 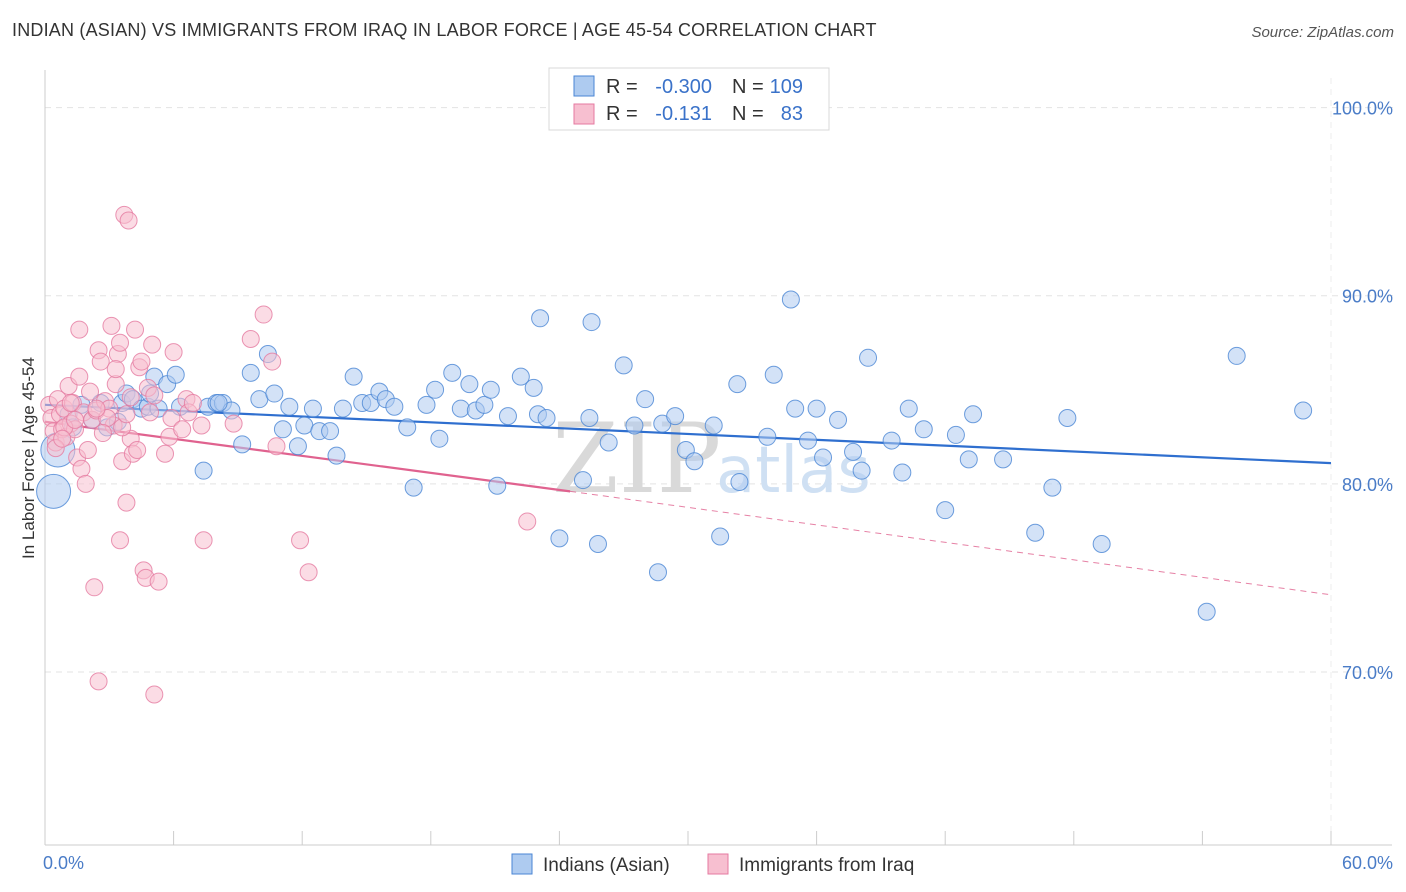 I want to click on legend-swatch-pink, so click(x=584, y=114).